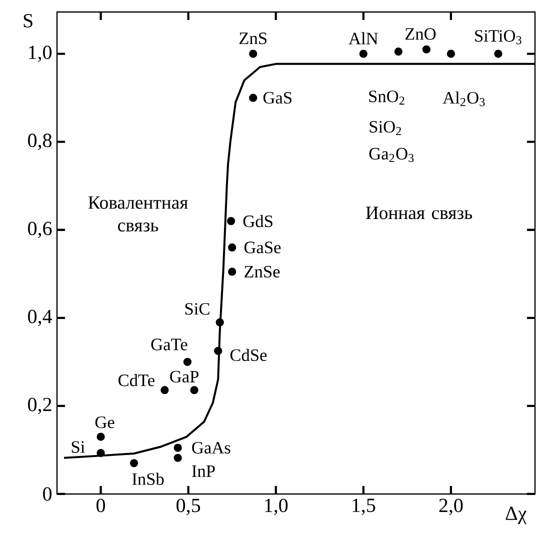  What do you see at coordinates (40, 54) in the screenshot?
I see `y-tick-label: 1,0` at bounding box center [40, 54].